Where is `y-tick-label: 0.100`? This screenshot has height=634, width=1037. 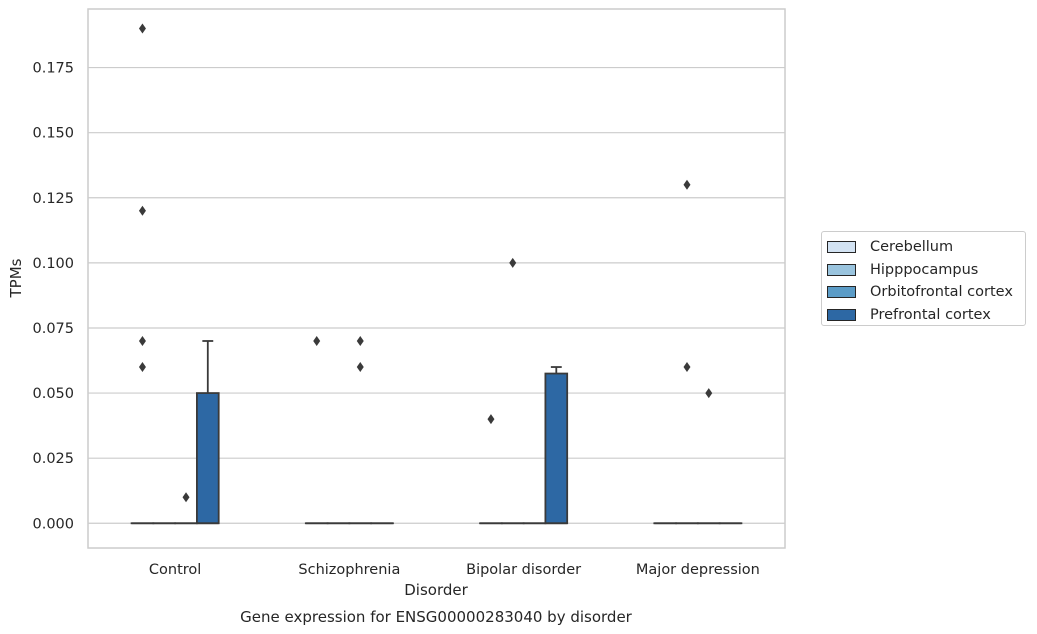 y-tick-label: 0.100 is located at coordinates (53, 264).